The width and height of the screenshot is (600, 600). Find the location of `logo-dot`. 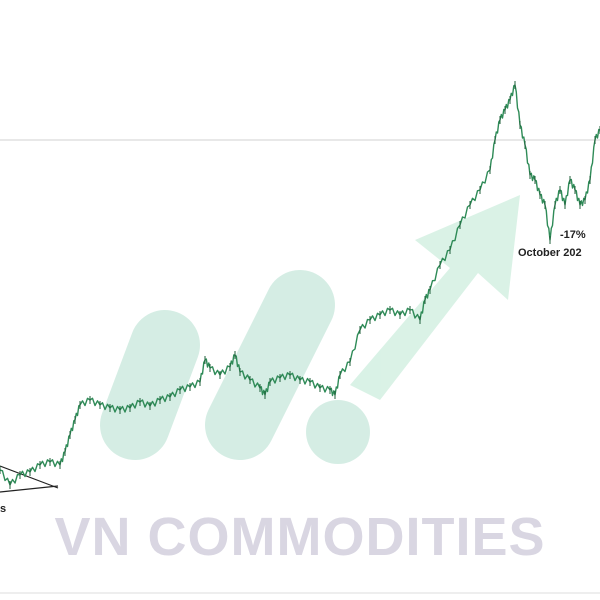

logo-dot is located at coordinates (338, 432).